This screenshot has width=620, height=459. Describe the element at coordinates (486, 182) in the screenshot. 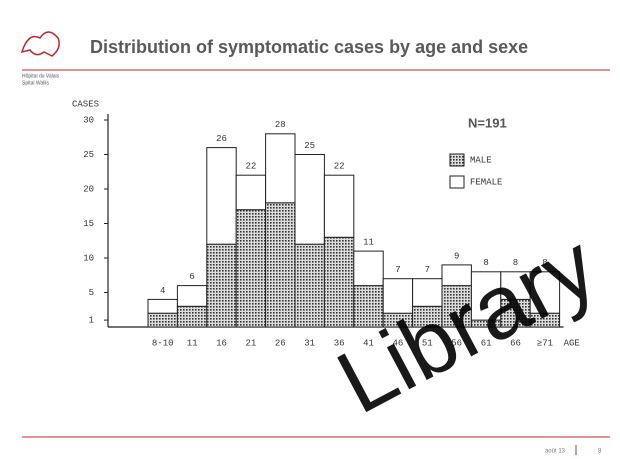

I see `legend-label: FEMALE` at that location.